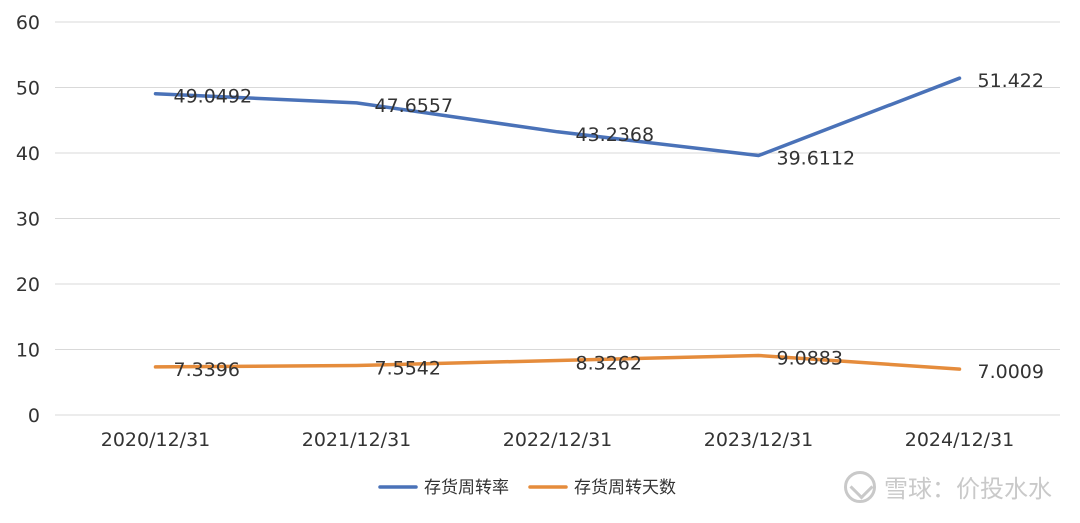  I want to click on data-label: 7.3396, so click(207, 370).